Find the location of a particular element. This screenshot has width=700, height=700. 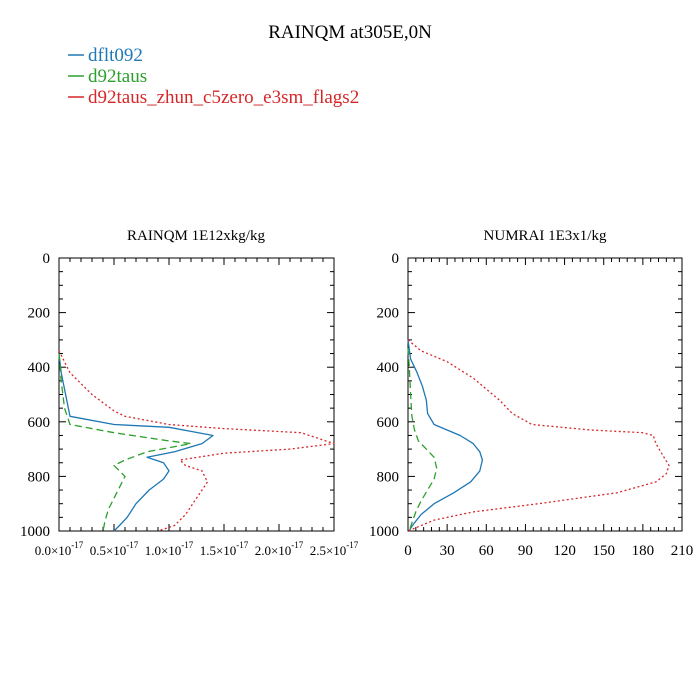

rainqm-panel-title: RAINQM 1E12xkg/kg is located at coordinates (196, 236).